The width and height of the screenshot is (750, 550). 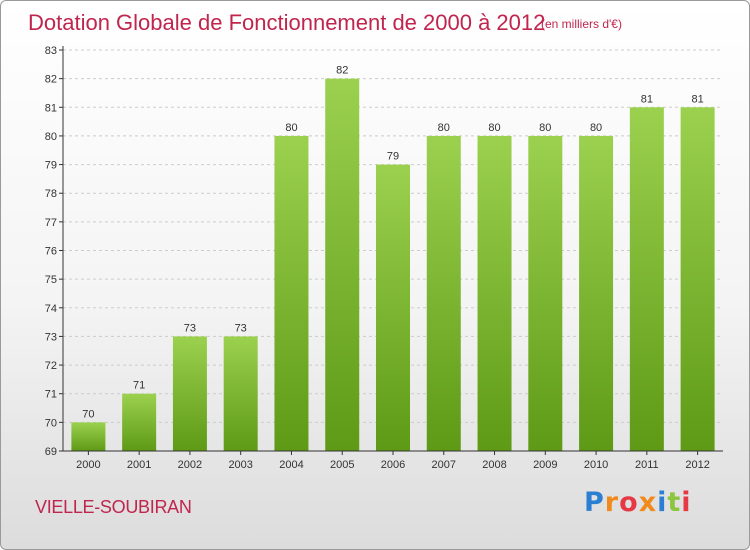 I want to click on commune-name: VIELLE-SOUBIRAN, so click(x=113, y=507).